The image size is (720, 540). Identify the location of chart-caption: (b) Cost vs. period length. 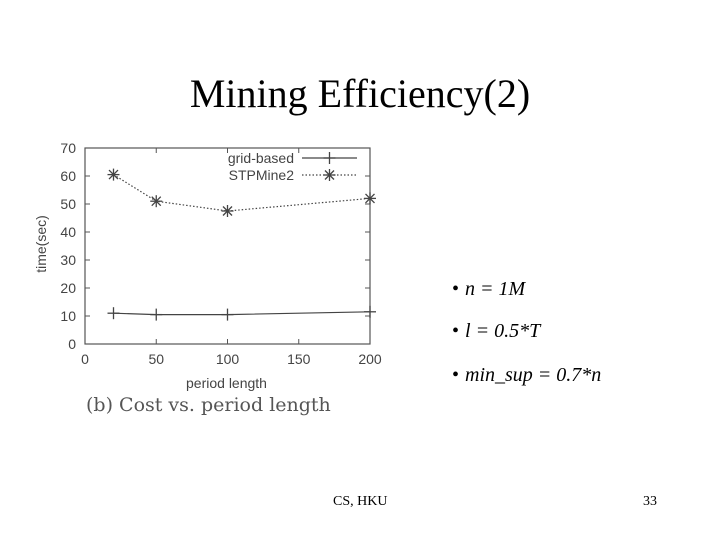
(208, 405).